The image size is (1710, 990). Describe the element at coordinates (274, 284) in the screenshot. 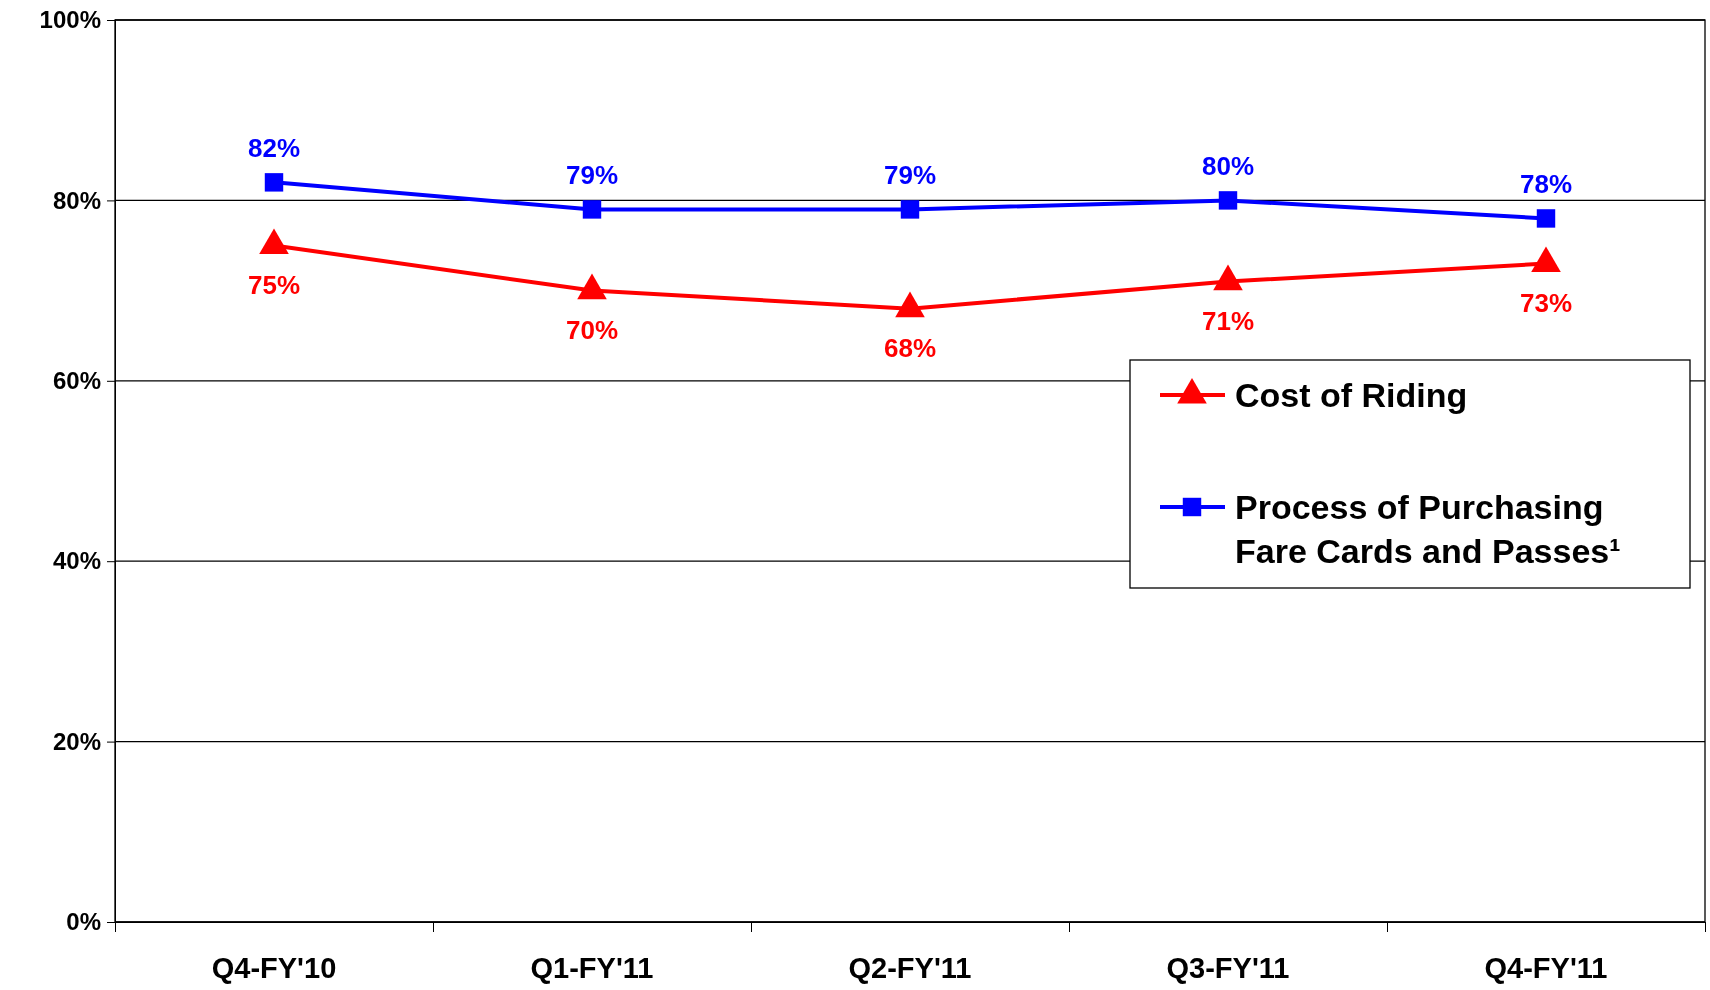

I see `data-label: 75%` at that location.